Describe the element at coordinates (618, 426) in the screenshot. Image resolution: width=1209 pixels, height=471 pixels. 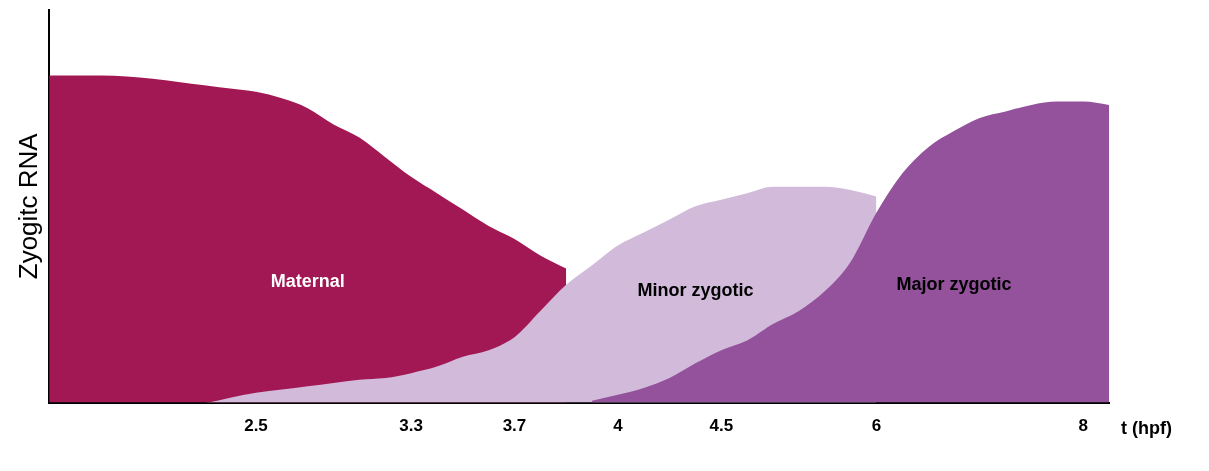
I see `x-tick-label: 4` at that location.